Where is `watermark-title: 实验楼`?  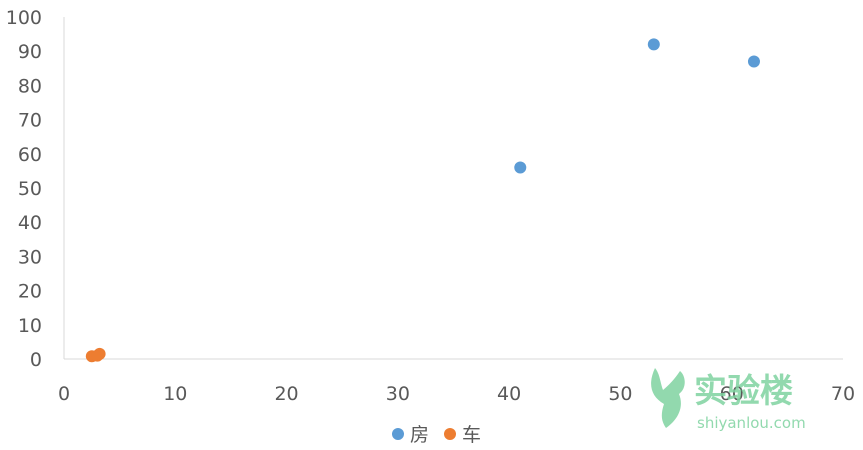 watermark-title: 实验楼 is located at coordinates (743, 390).